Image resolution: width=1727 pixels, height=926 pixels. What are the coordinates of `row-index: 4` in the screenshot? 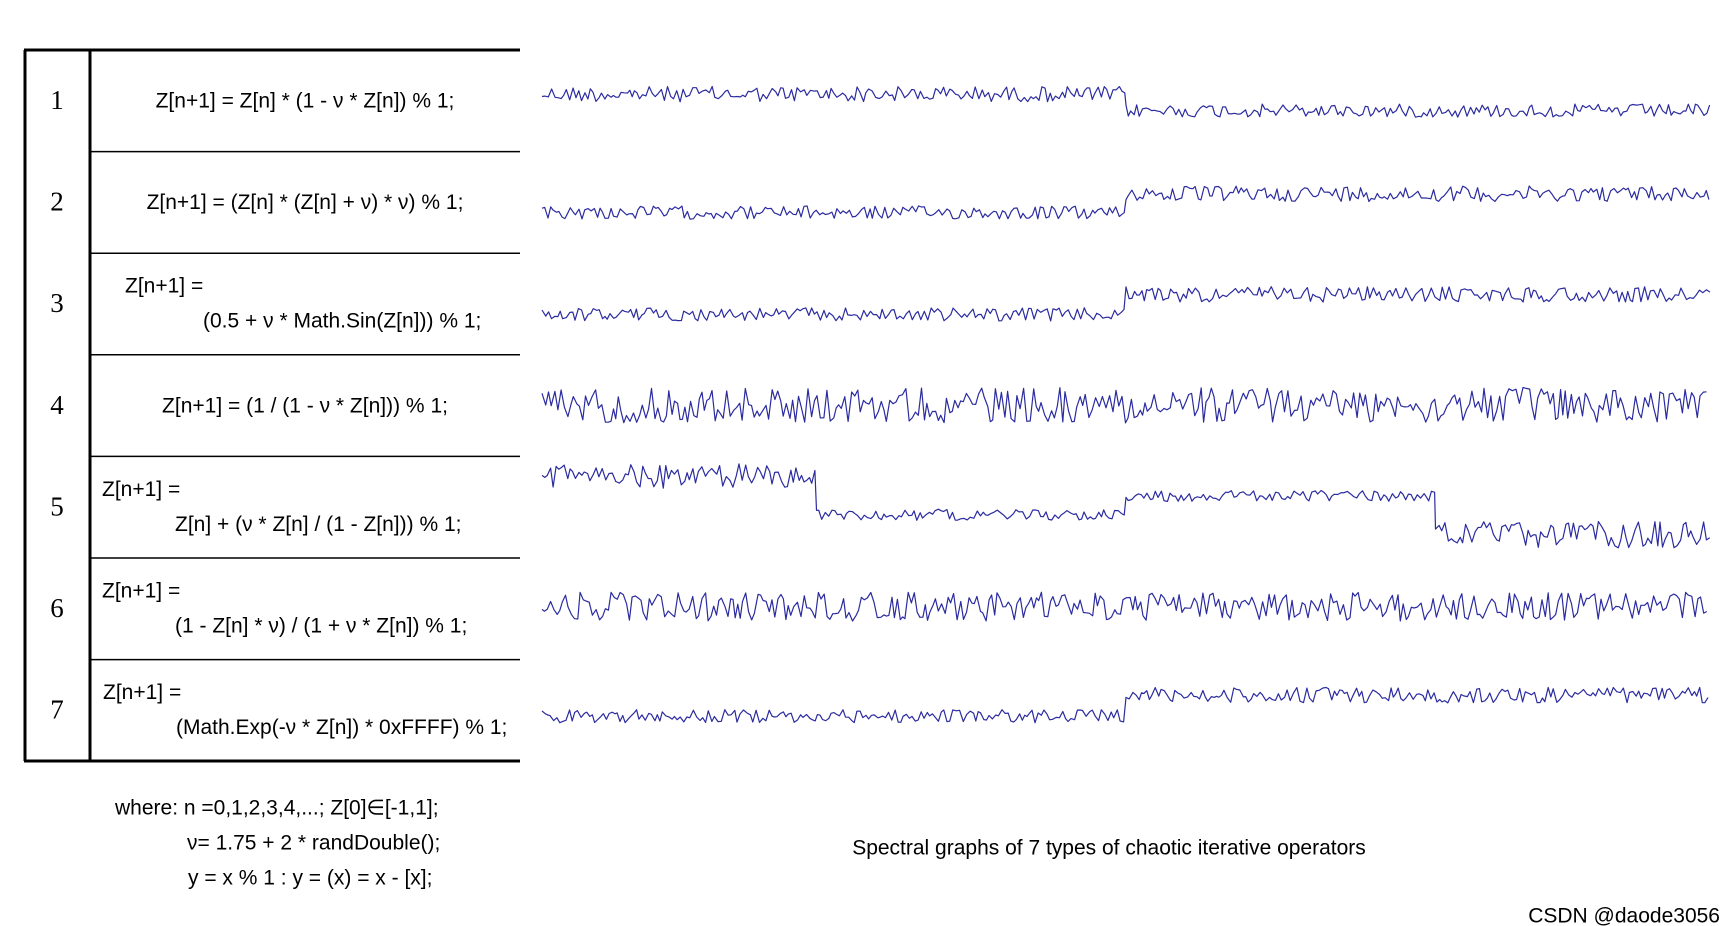 It's located at (57, 405).